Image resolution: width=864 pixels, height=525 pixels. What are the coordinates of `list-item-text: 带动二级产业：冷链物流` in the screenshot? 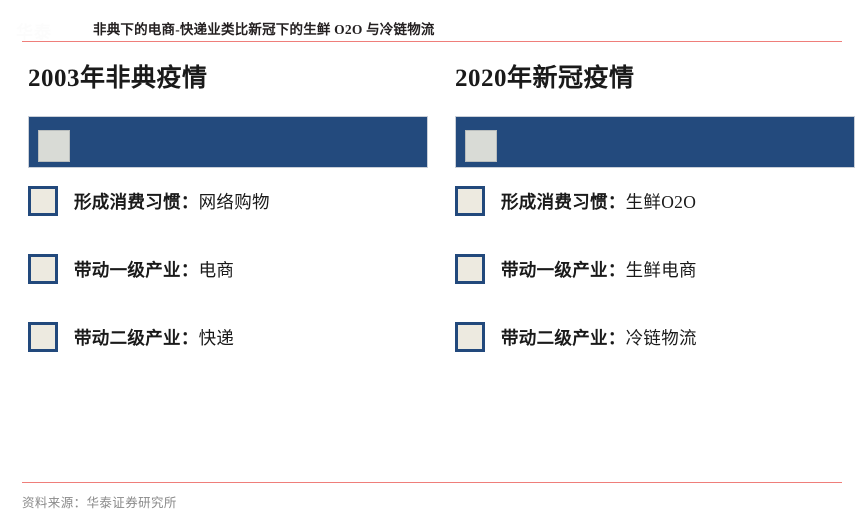 It's located at (599, 337).